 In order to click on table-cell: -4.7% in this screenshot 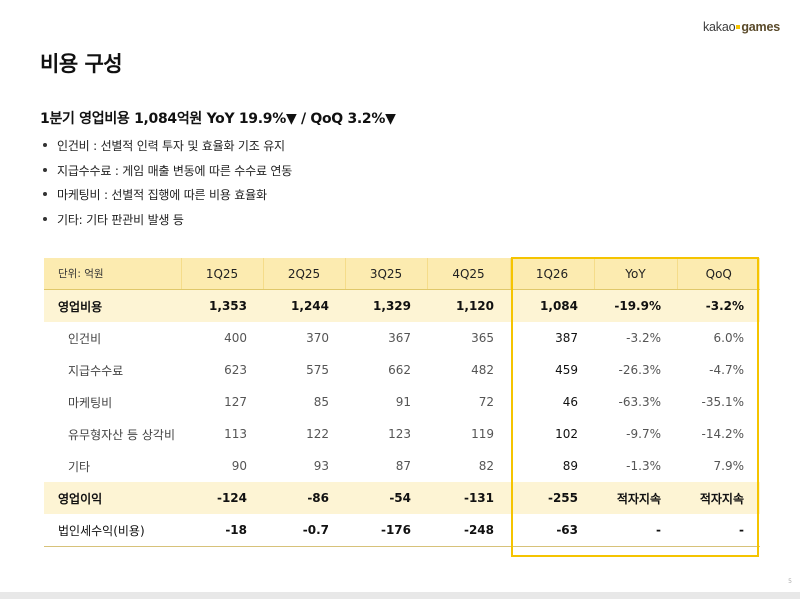, I will do `click(726, 370)`.